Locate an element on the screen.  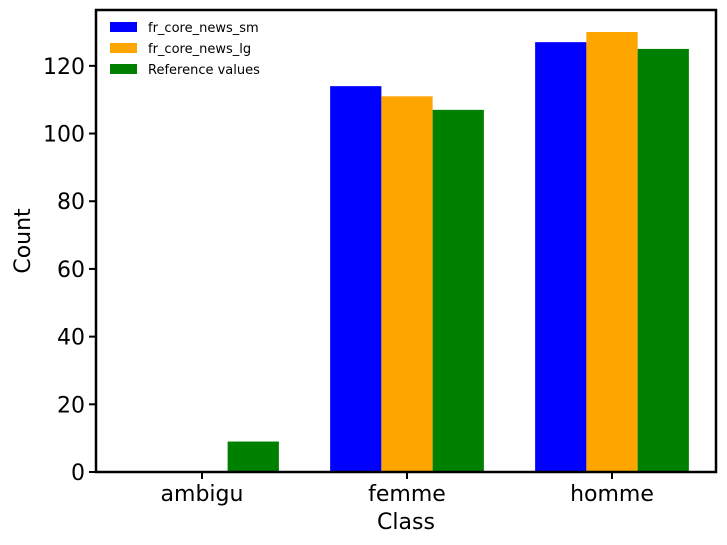
x-axis-title: Class is located at coordinates (406, 522).